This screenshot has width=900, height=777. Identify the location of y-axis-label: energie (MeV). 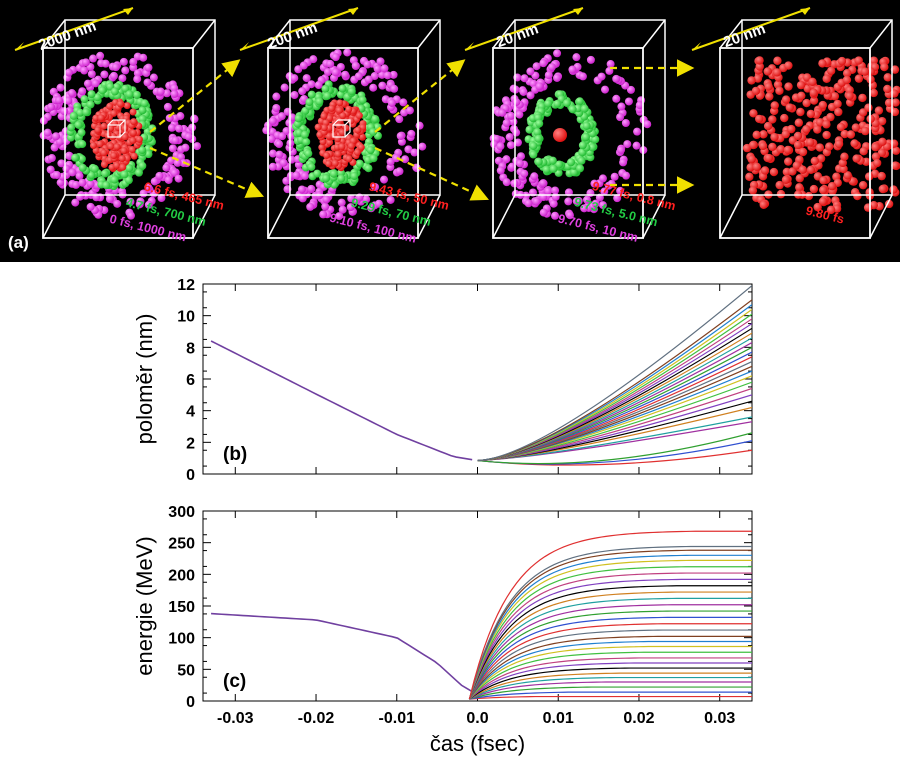
(144, 605).